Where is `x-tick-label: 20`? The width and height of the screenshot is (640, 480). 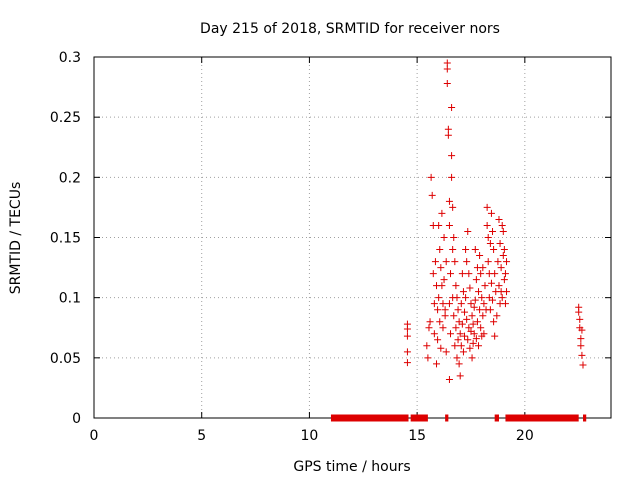 x-tick-label: 20 is located at coordinates (525, 436).